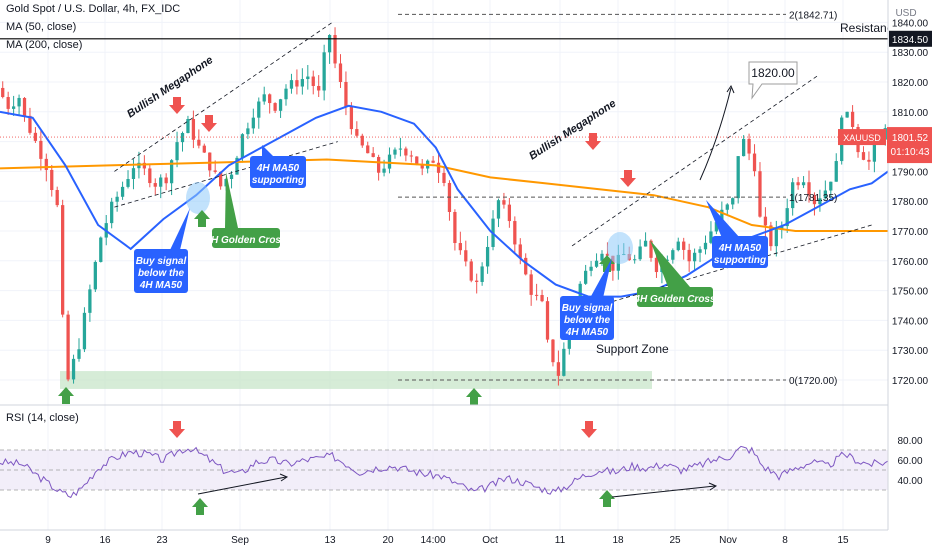  Describe the element at coordinates (560, 540) in the screenshot. I see `time-tick-label: 11` at that location.